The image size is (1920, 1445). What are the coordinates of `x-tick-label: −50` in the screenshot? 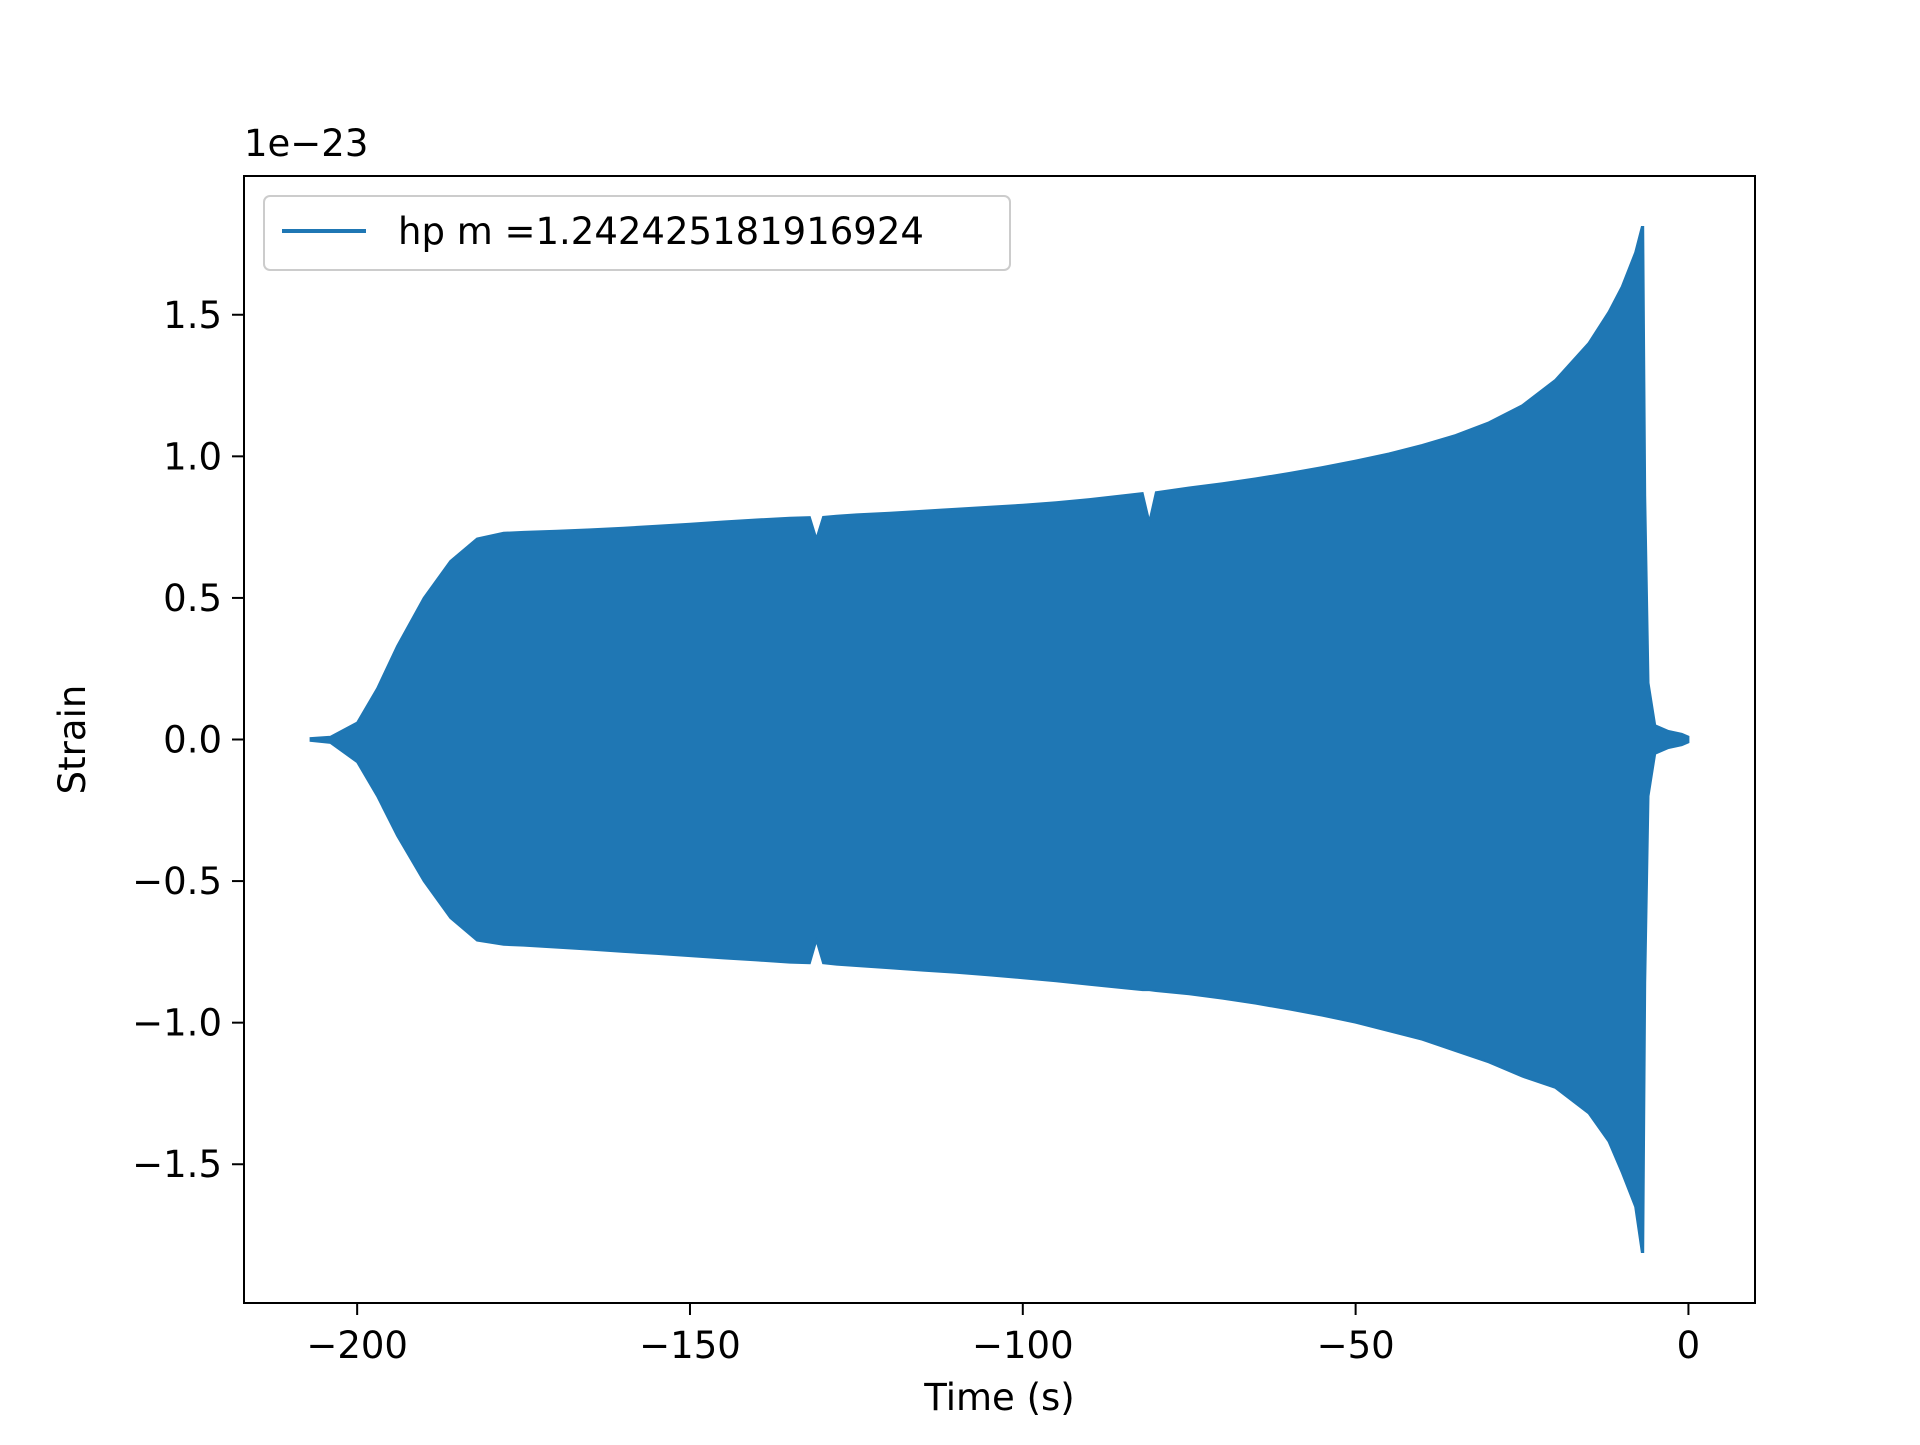 It's located at (1356, 1345).